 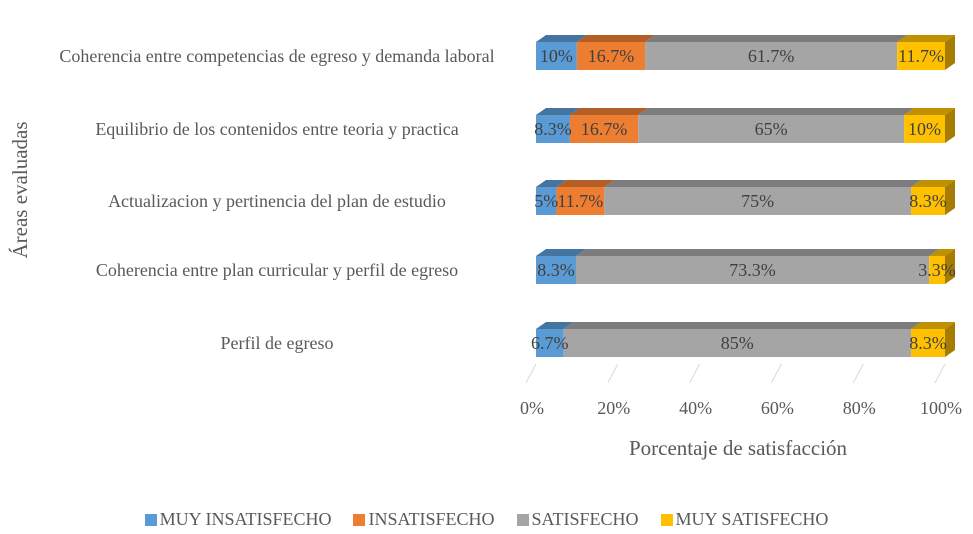 I want to click on legend-item: MUY SATISFECHO, so click(x=744, y=519).